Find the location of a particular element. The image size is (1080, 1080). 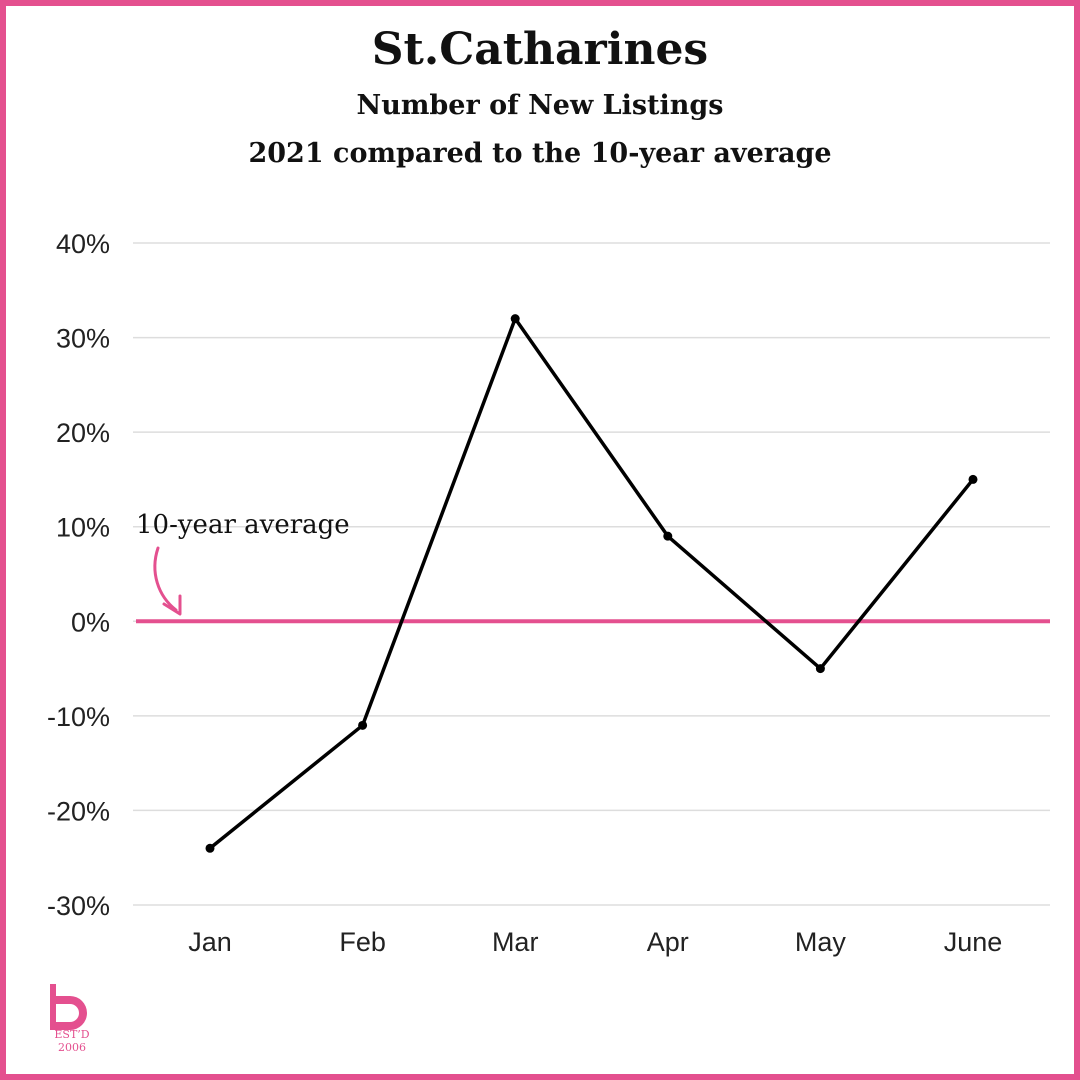

x-tick-label: Jan is located at coordinates (210, 942).